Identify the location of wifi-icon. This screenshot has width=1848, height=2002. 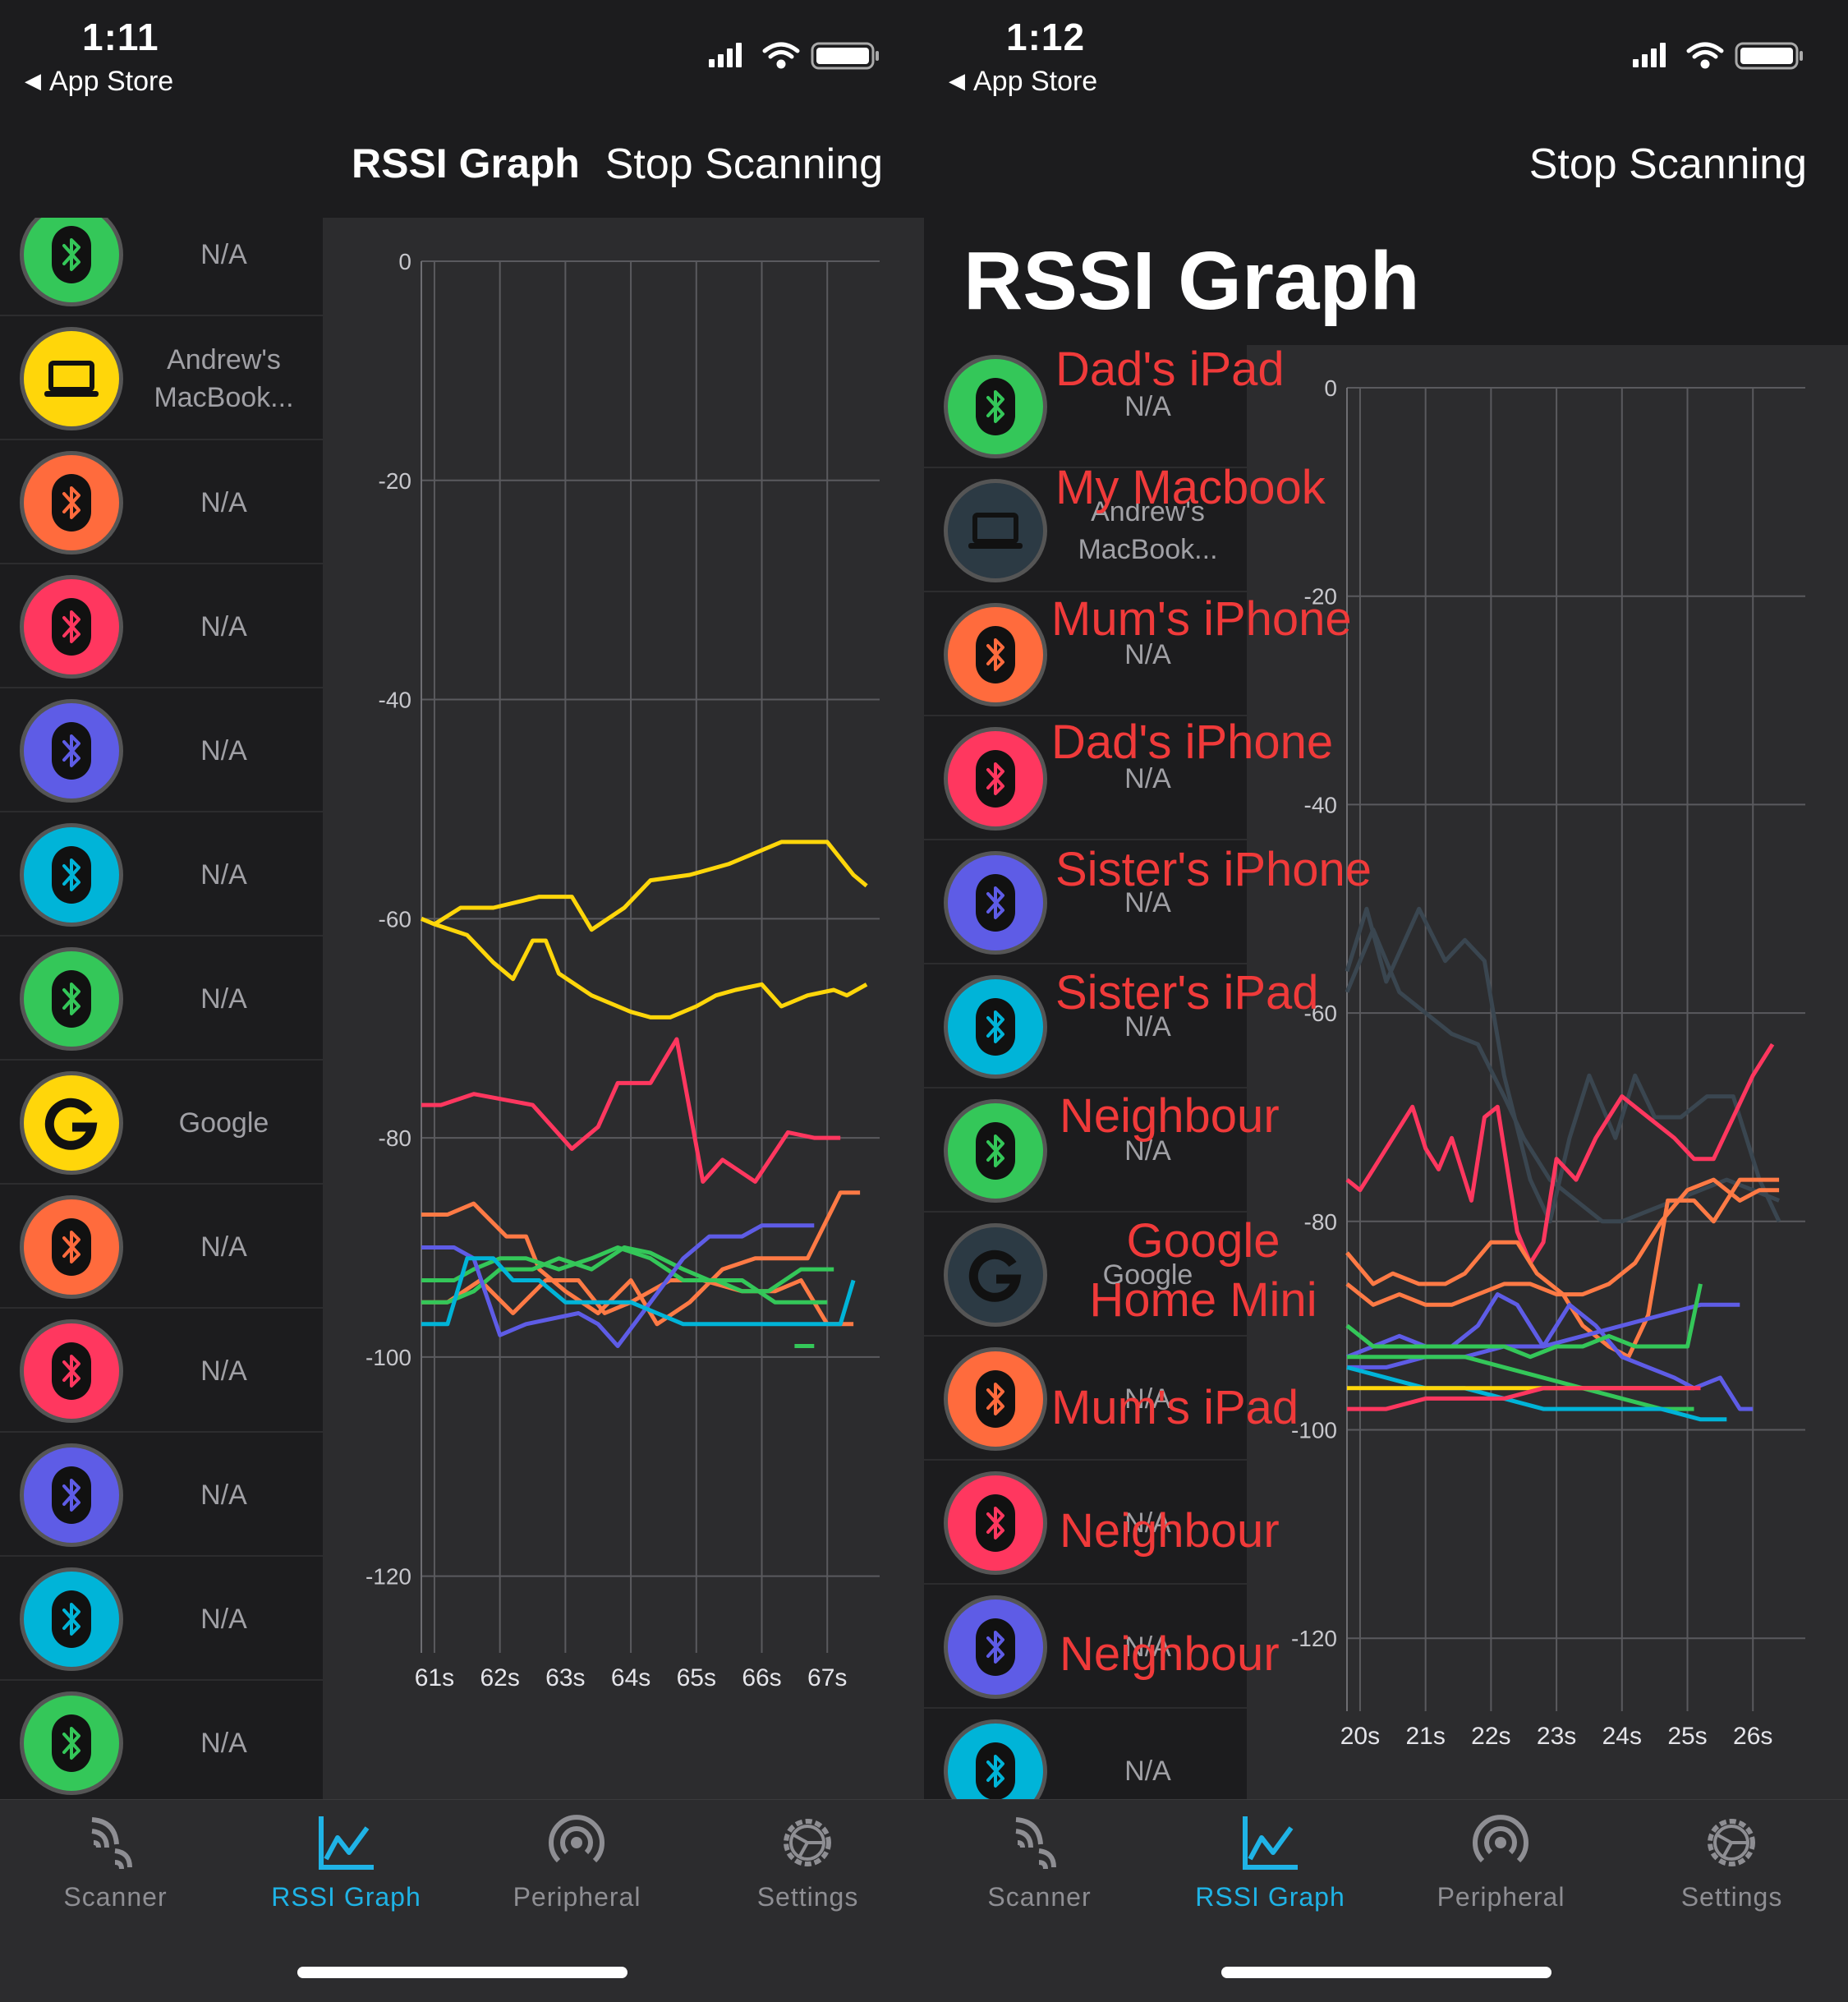
(1705, 55).